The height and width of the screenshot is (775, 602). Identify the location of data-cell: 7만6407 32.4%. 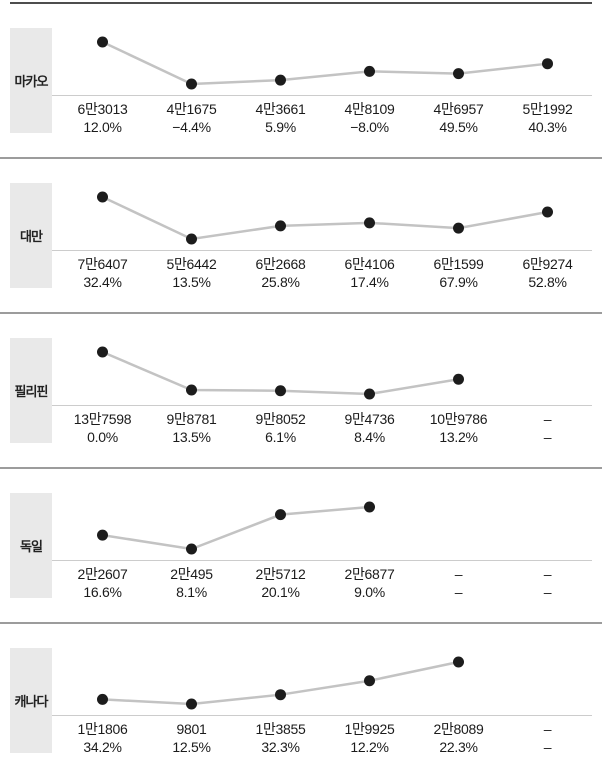
(102, 273).